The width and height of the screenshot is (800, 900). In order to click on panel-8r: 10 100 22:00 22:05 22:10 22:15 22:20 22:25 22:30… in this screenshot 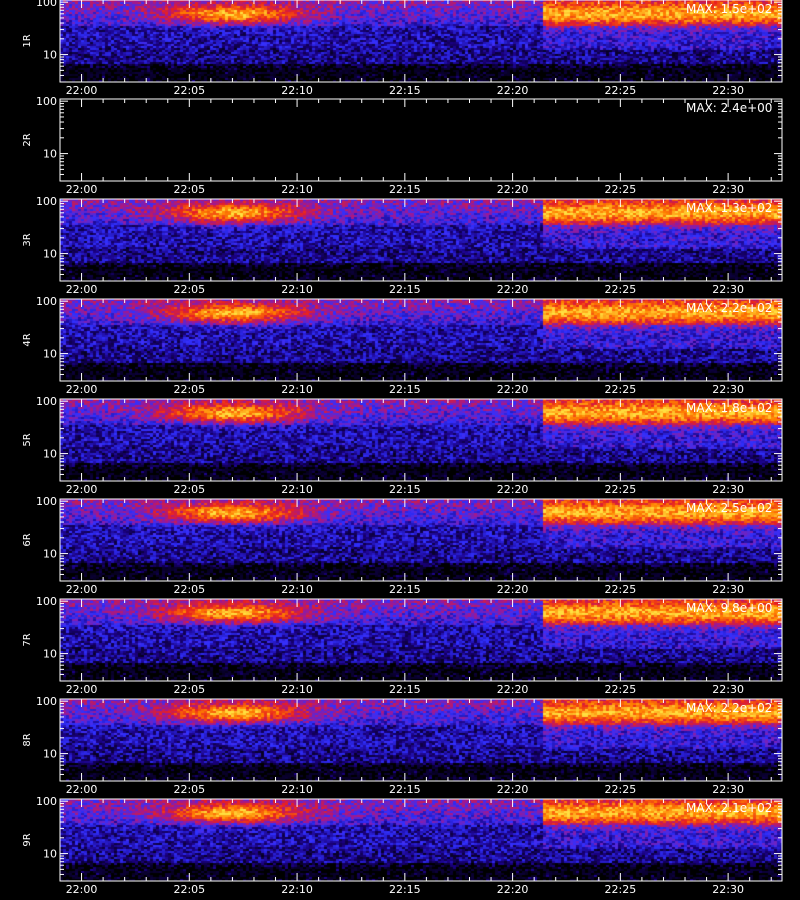, I will do `click(402, 745)`.